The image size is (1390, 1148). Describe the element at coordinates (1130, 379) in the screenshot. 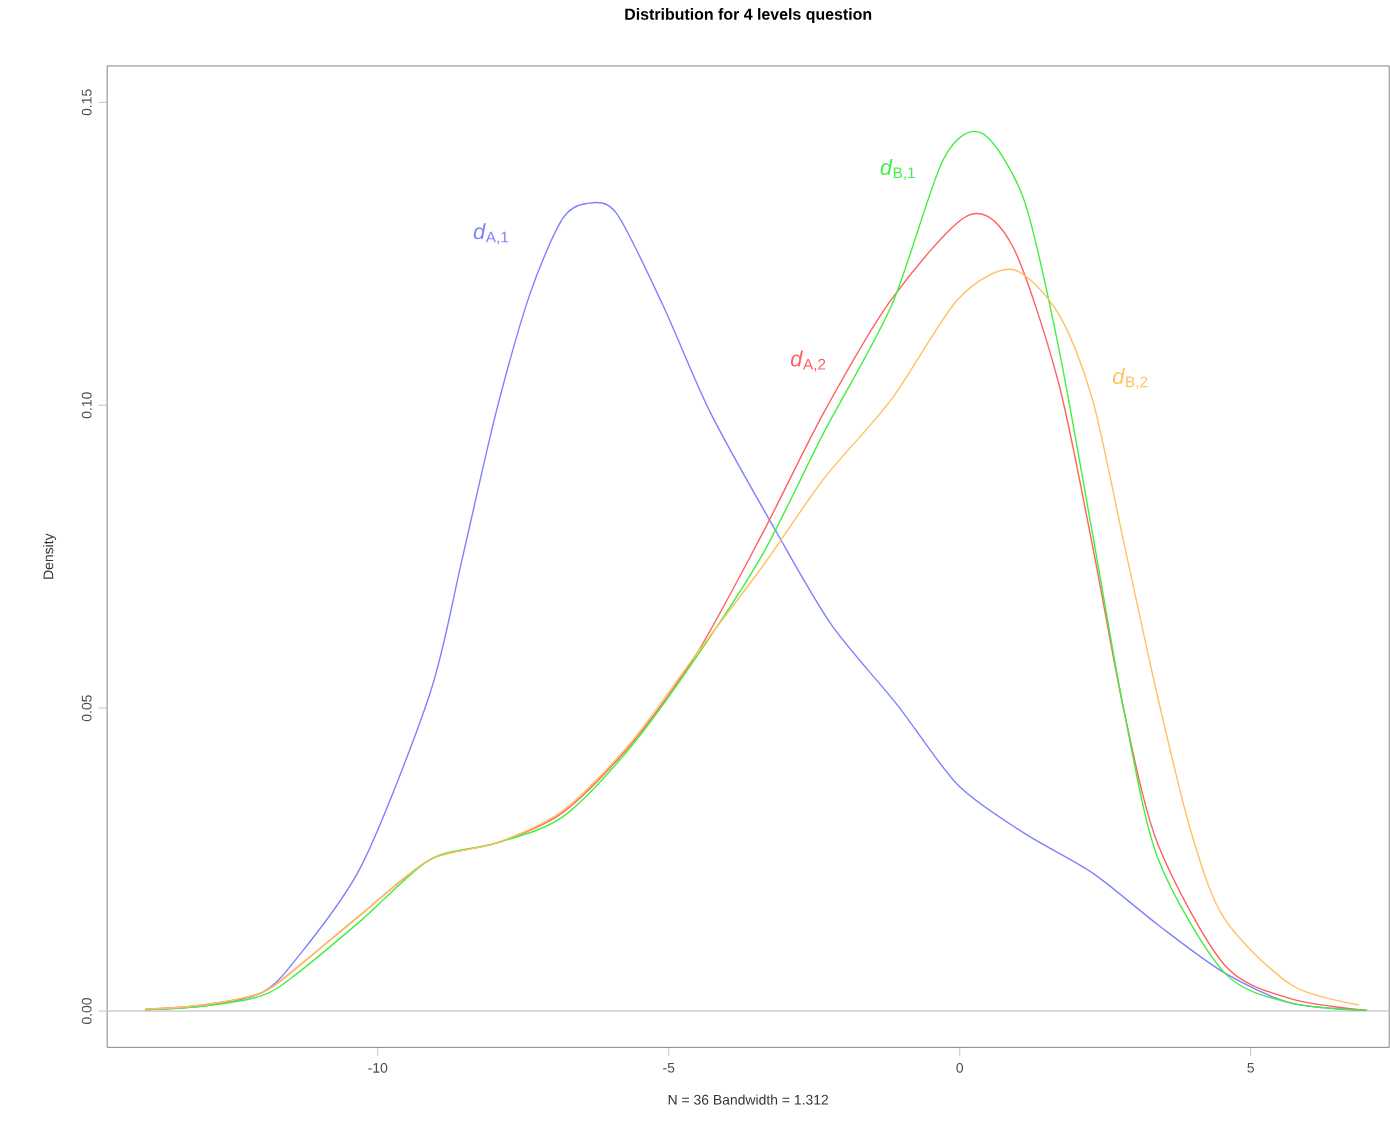

I see `series-label: d$_{B,2}$` at that location.